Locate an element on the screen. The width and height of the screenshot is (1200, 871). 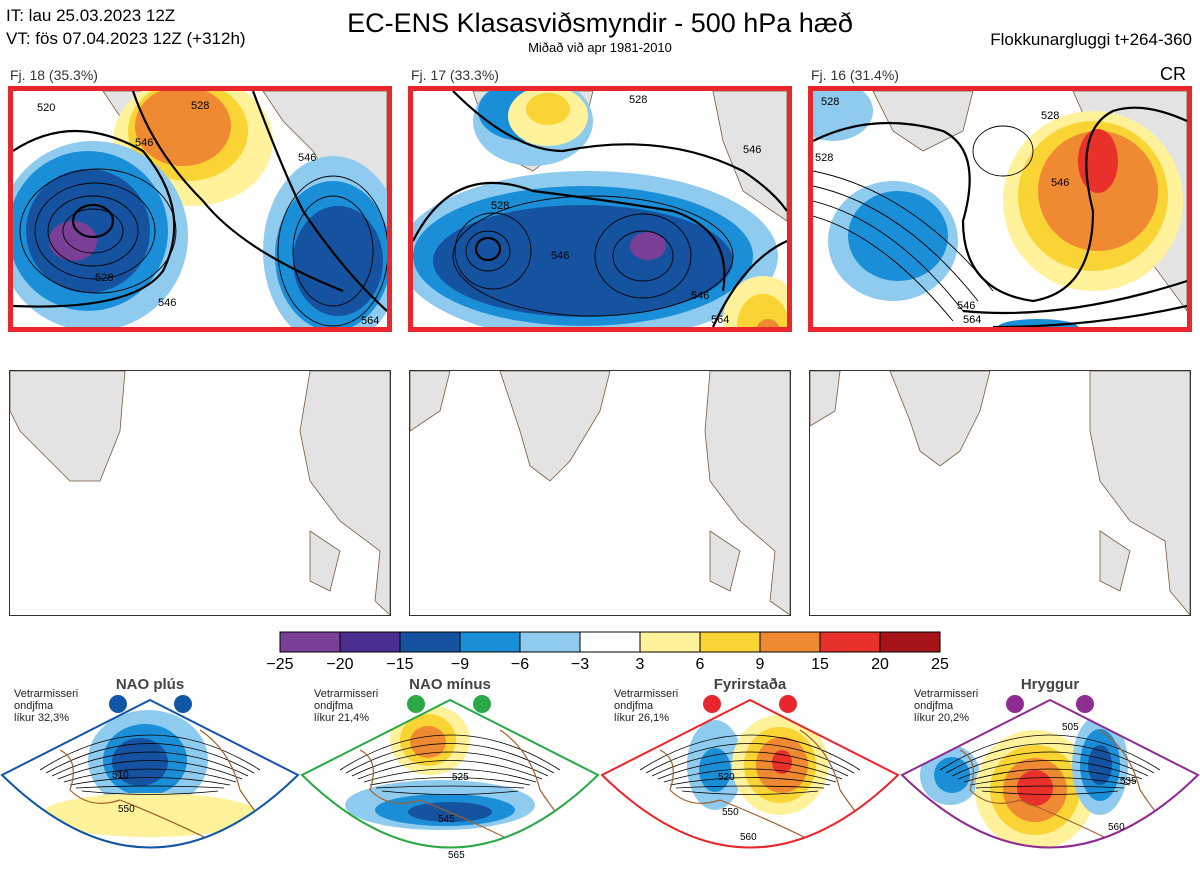
regime-probability-note: Vetrarmisseri ondjfma líkur 20,2% is located at coordinates (946, 706).